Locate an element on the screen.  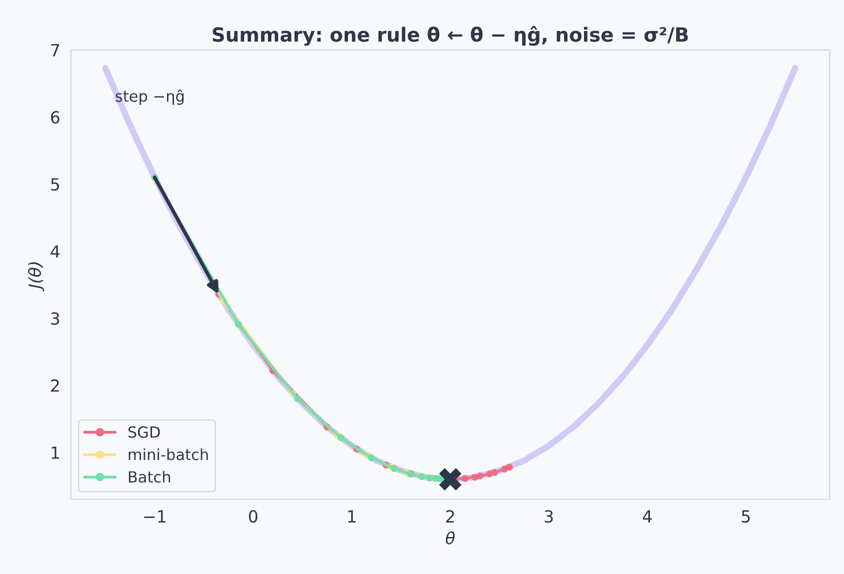
y-tick-label: 7 is located at coordinates (55, 50).